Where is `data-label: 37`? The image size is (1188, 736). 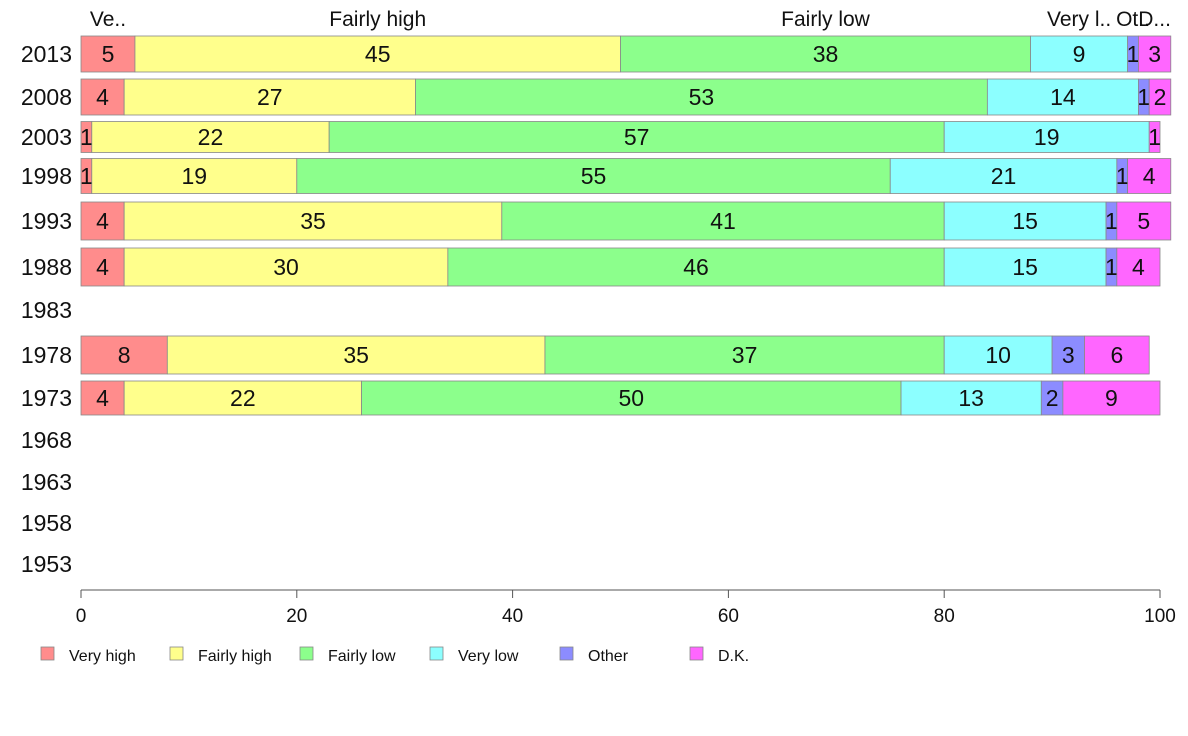 data-label: 37 is located at coordinates (745, 355).